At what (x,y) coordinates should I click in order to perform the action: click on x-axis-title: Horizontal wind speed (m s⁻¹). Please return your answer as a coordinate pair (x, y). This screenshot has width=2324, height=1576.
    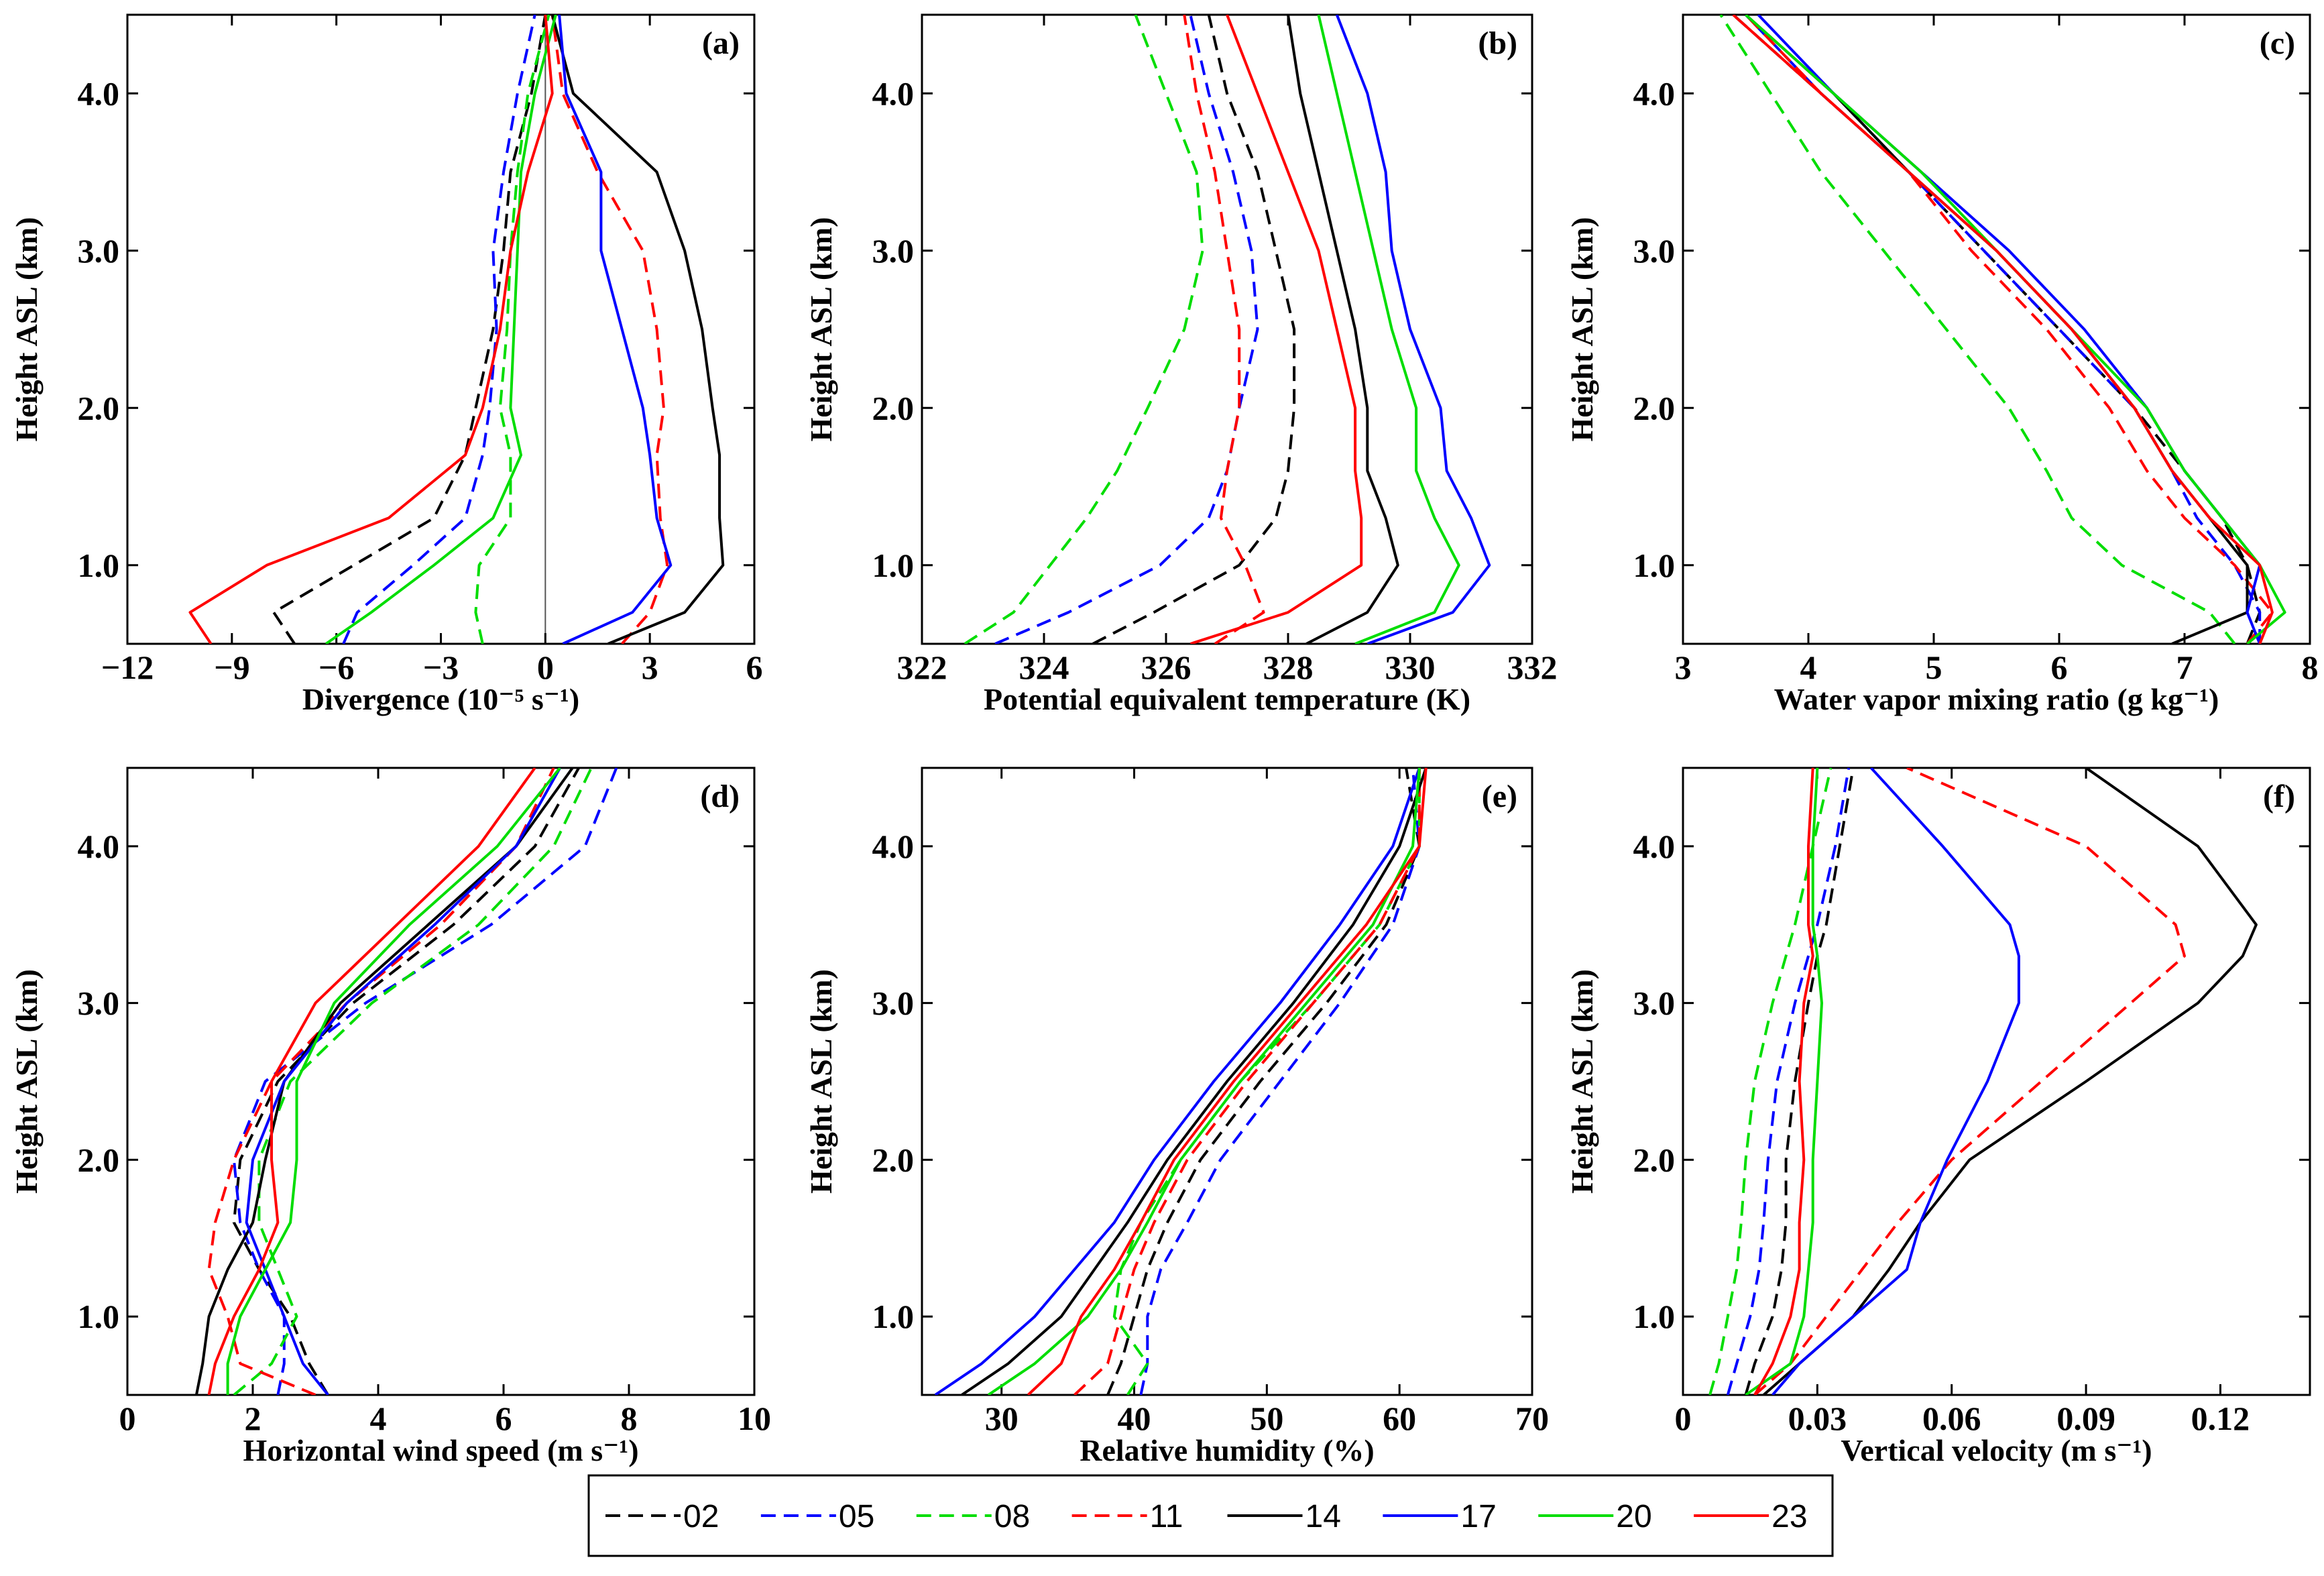
    Looking at the image, I should click on (440, 1450).